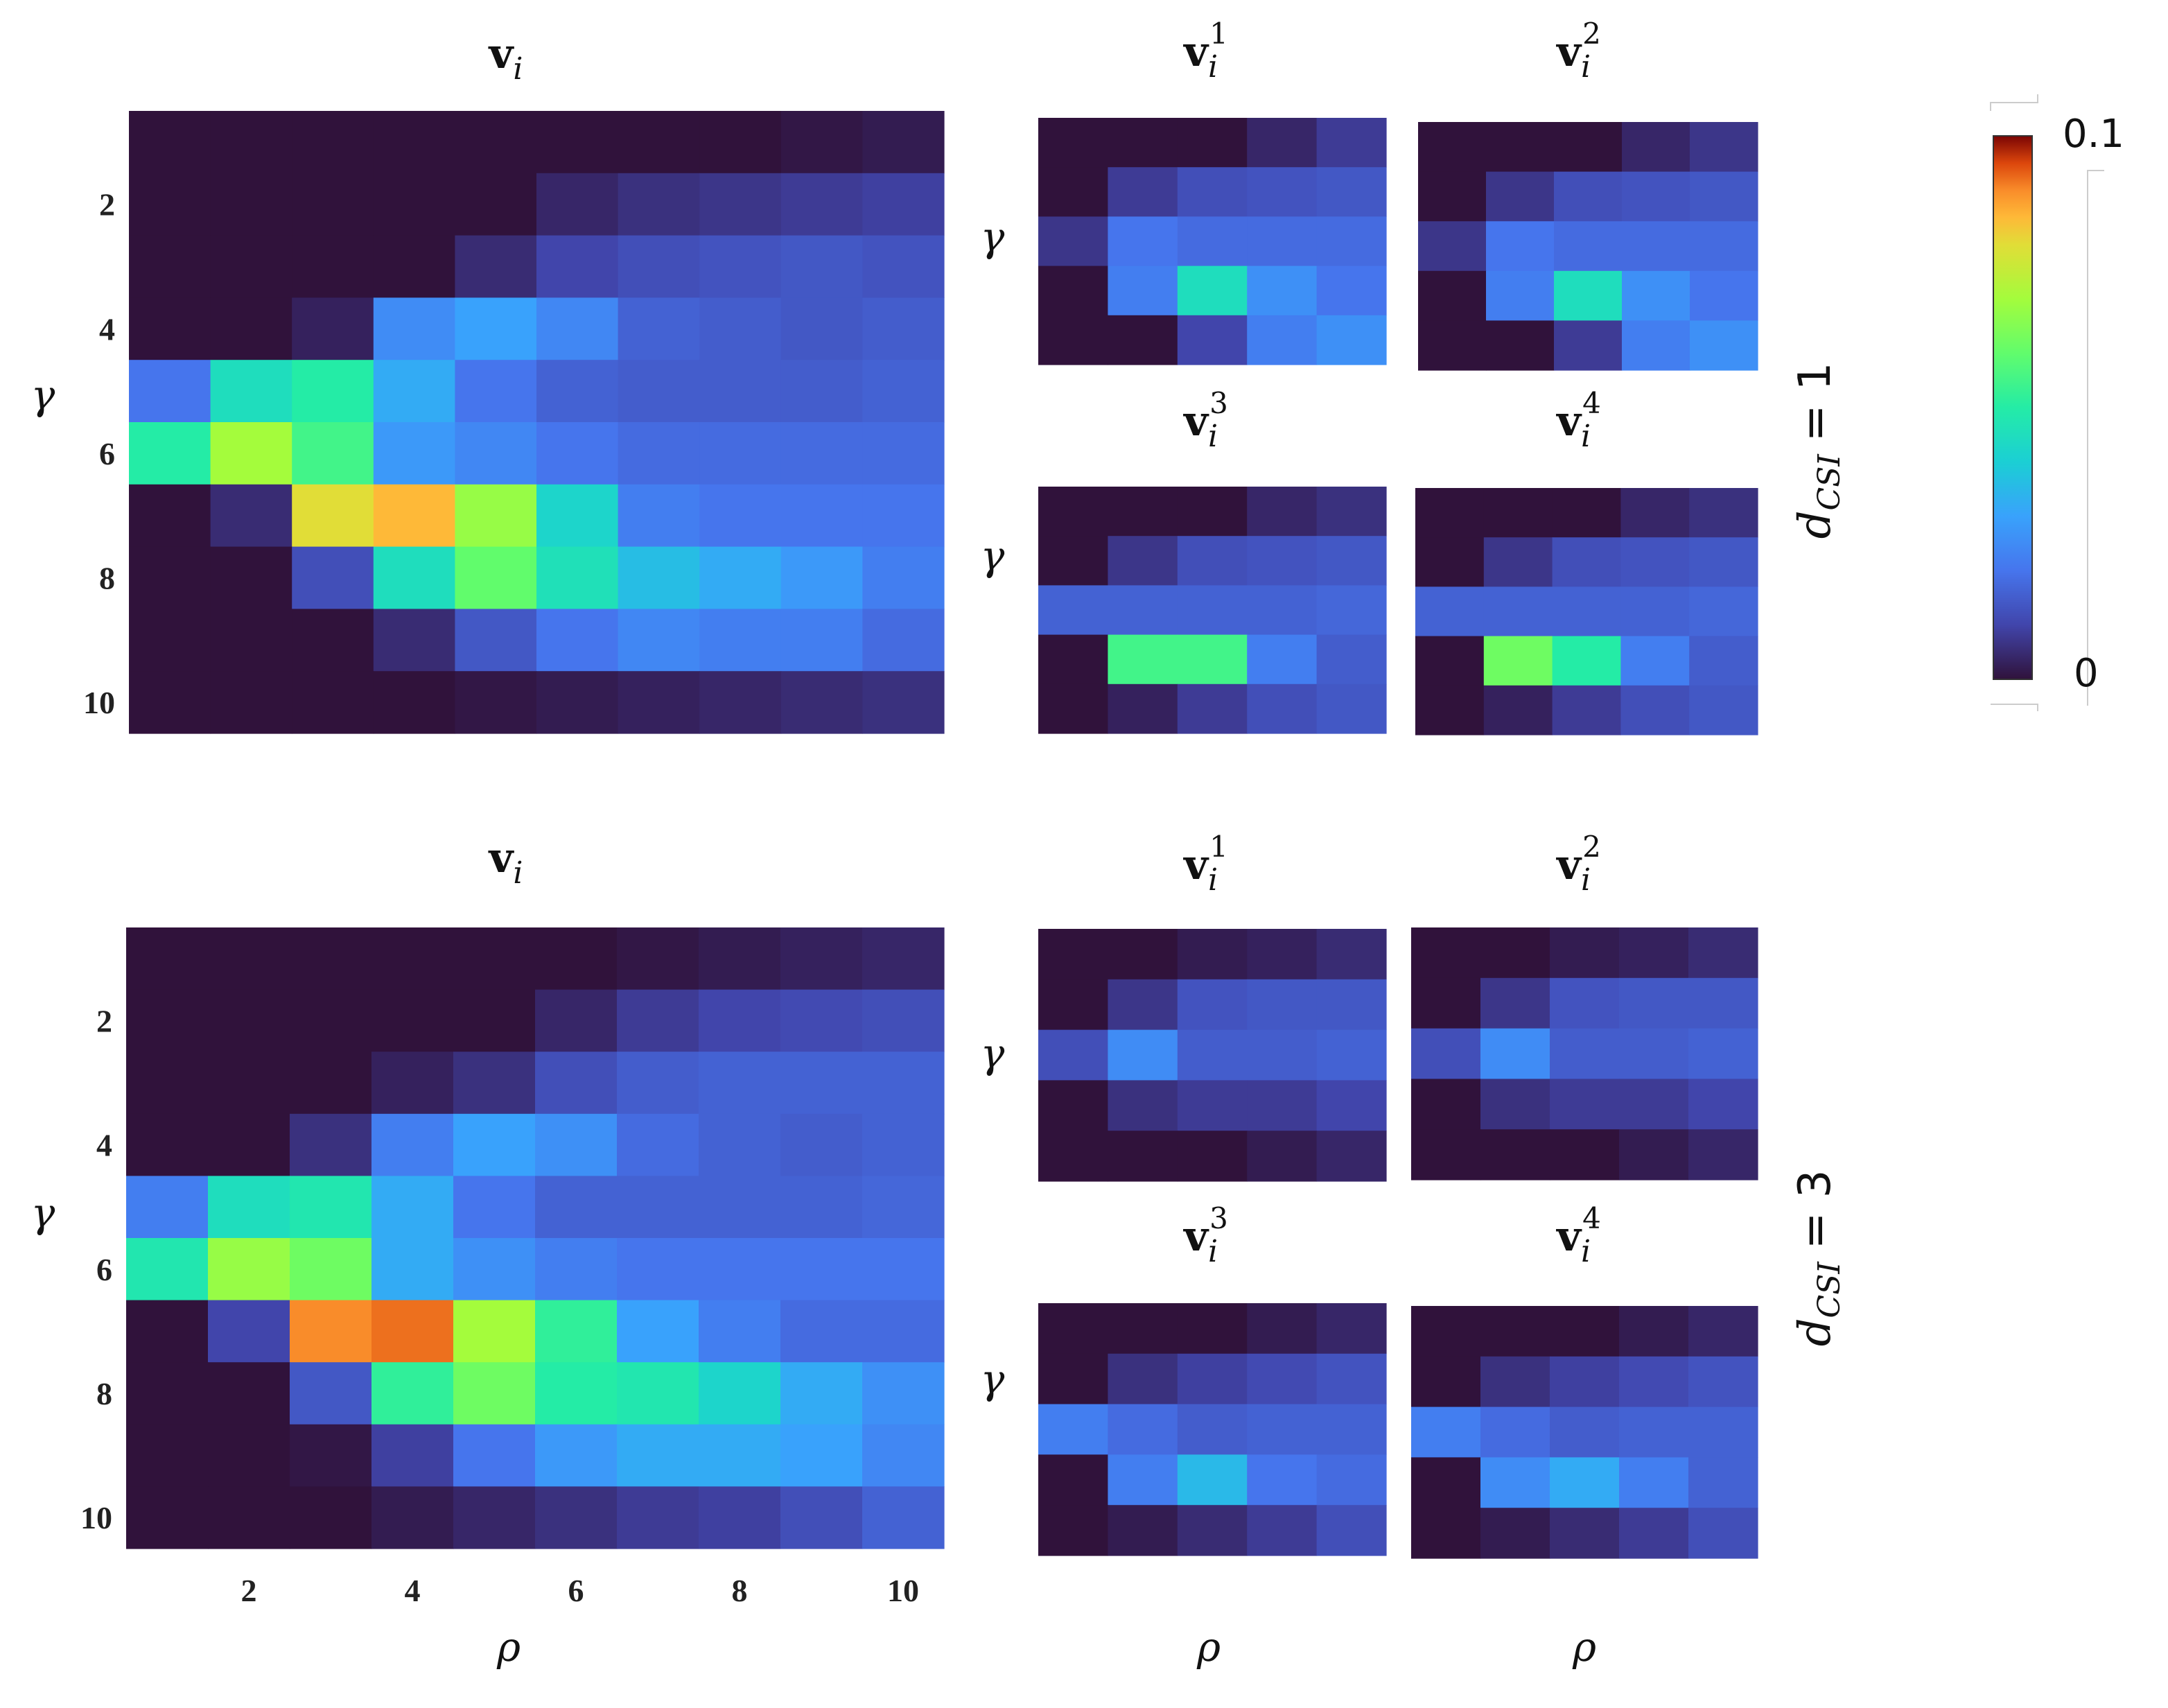 The width and height of the screenshot is (2168, 1708). I want to click on r1-v2-title: vi2, so click(1578, 51).